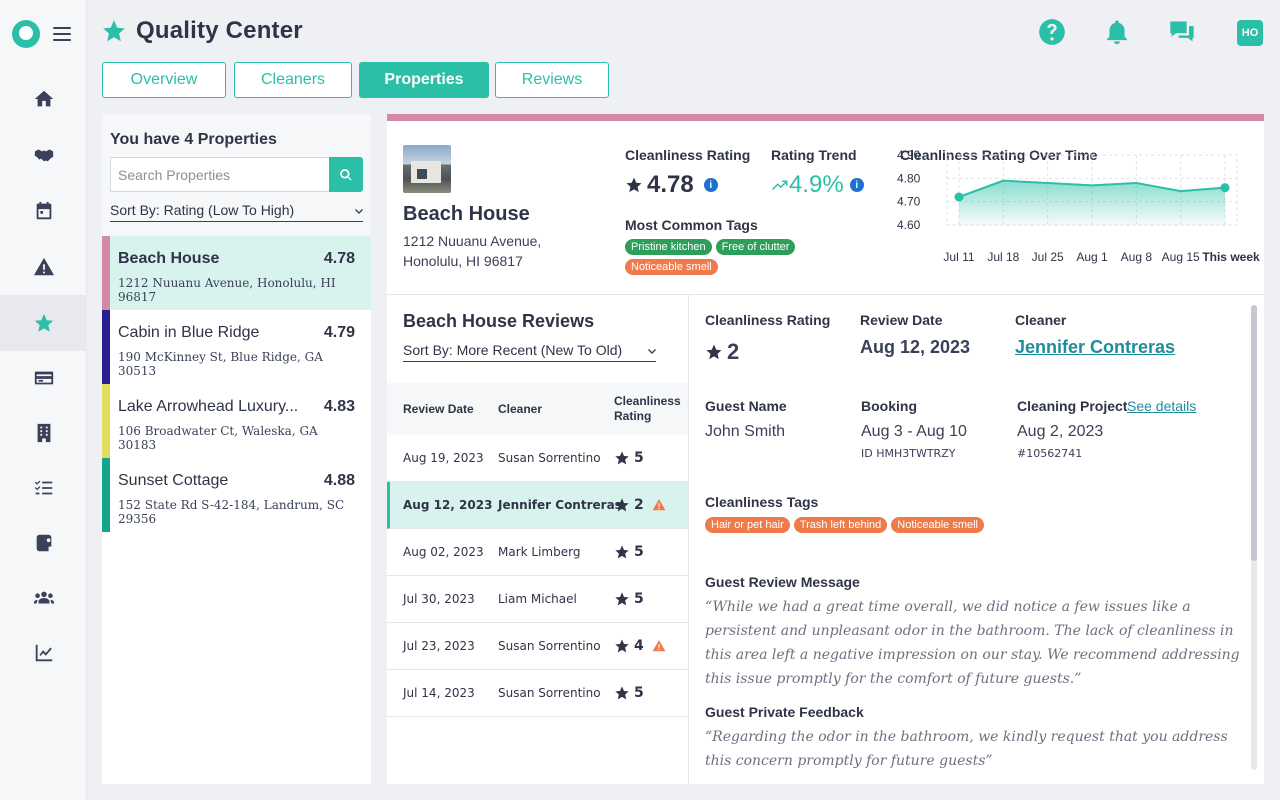  What do you see at coordinates (537, 693) in the screenshot?
I see `table-row: Jul 14, 2023 Susan Sorrentino 5` at bounding box center [537, 693].